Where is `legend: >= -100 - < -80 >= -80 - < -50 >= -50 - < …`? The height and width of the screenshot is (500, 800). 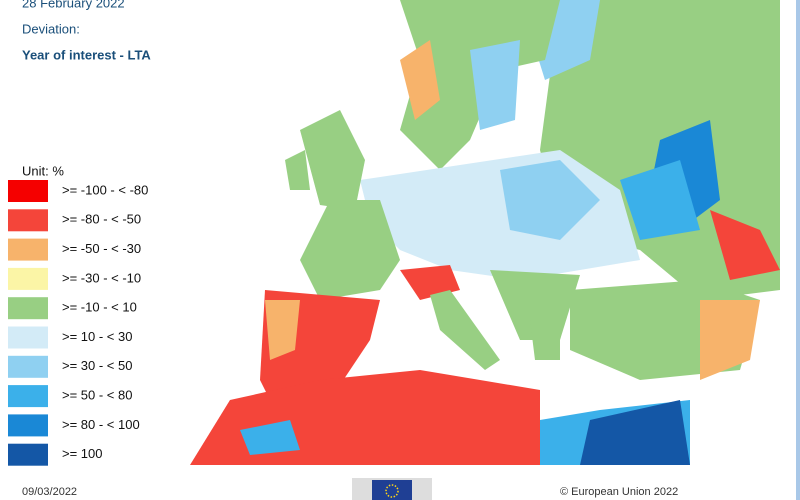
legend: >= -100 - < -80 >= -80 - < -50 >= -50 - < … is located at coordinates (78, 323).